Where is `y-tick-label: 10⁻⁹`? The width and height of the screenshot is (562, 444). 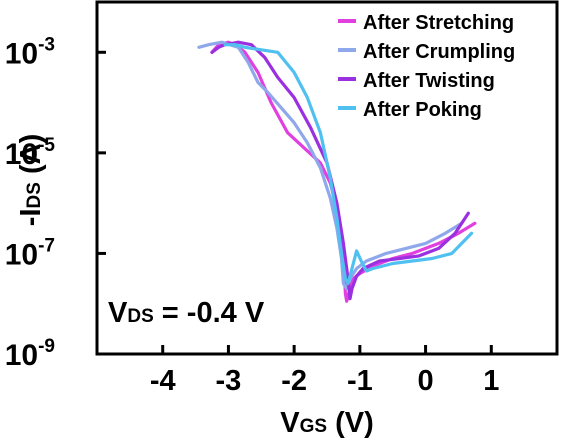
y-tick-label: 10⁻⁹ is located at coordinates (30, 354).